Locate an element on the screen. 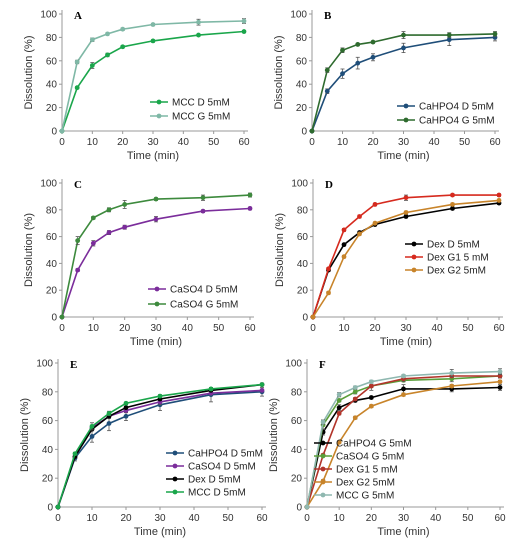  panel-label: E is located at coordinates (73, 365).